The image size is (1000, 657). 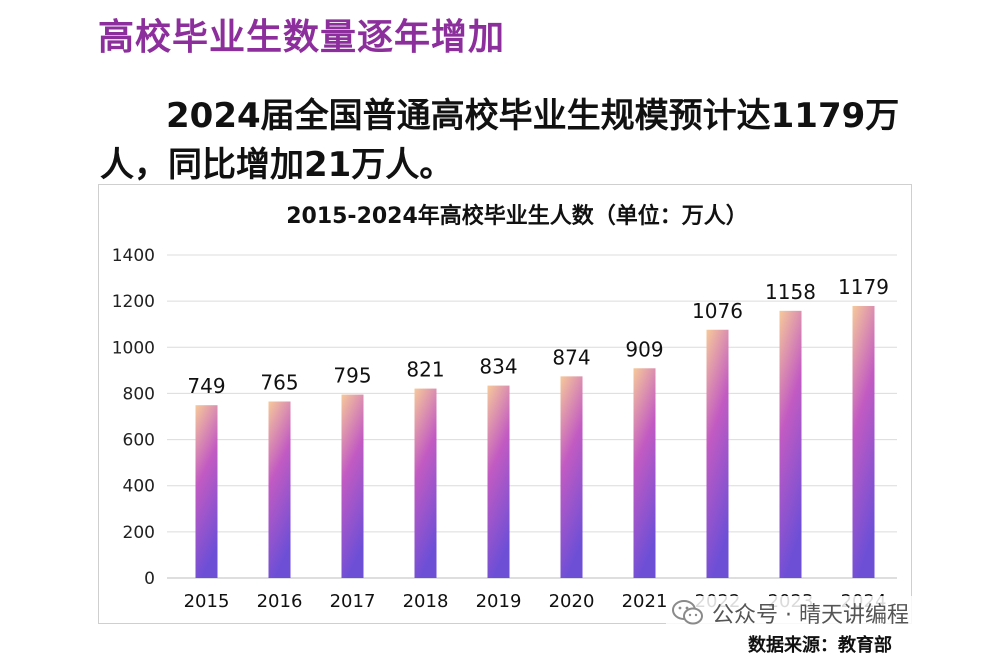 I want to click on watermark: 公众号 · 晴天讲编程, so click(x=790, y=613).